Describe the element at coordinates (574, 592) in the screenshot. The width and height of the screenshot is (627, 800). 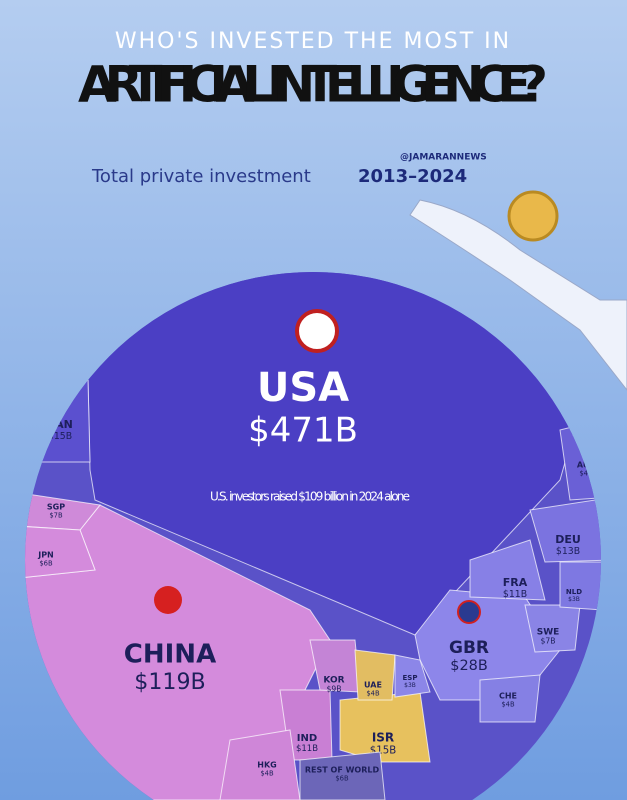
I see `country-name: NLD` at that location.